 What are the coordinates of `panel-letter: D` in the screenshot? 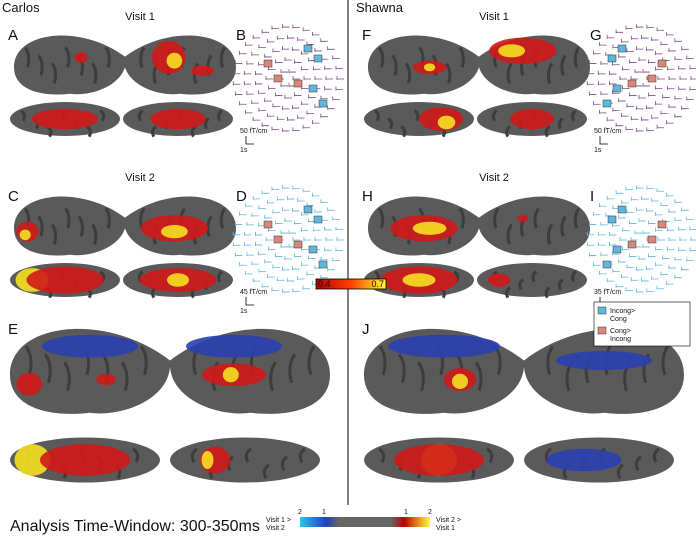 It's located at (241, 196).